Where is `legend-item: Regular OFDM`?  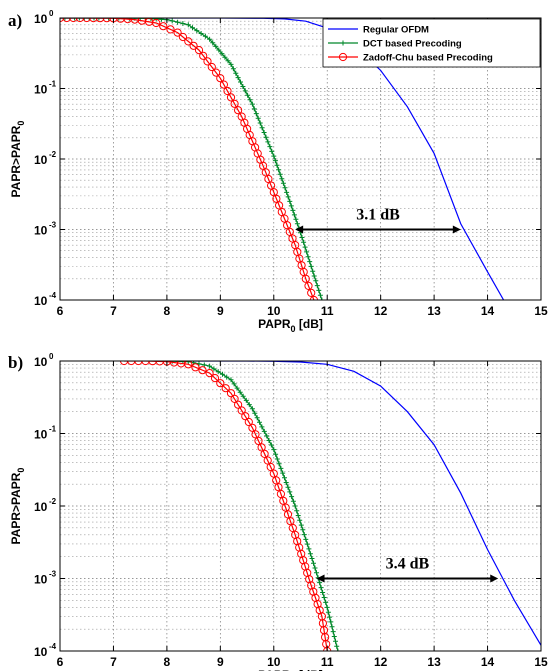
legend-item: Regular OFDM is located at coordinates (378, 30).